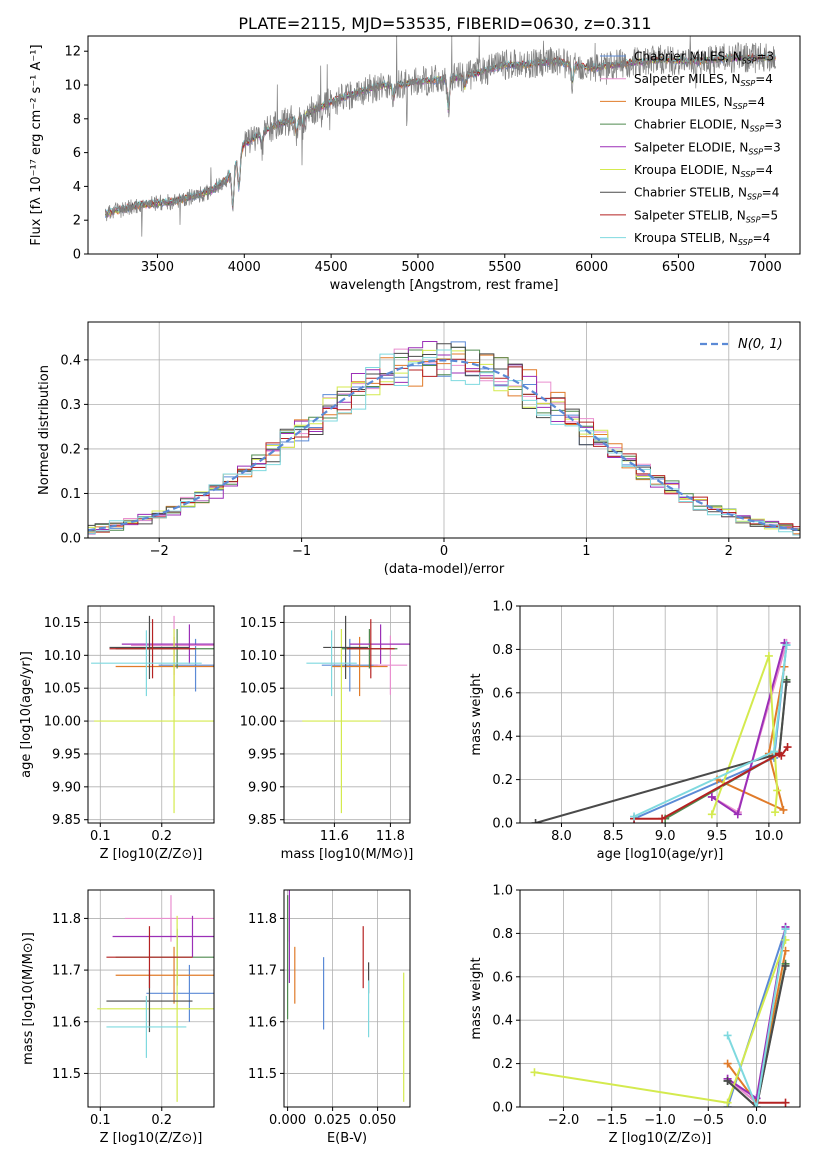 The height and width of the screenshot is (1170, 819). What do you see at coordinates (690, 215) in the screenshot?
I see `legend-text: Salpeter STELIB, N` at bounding box center [690, 215].